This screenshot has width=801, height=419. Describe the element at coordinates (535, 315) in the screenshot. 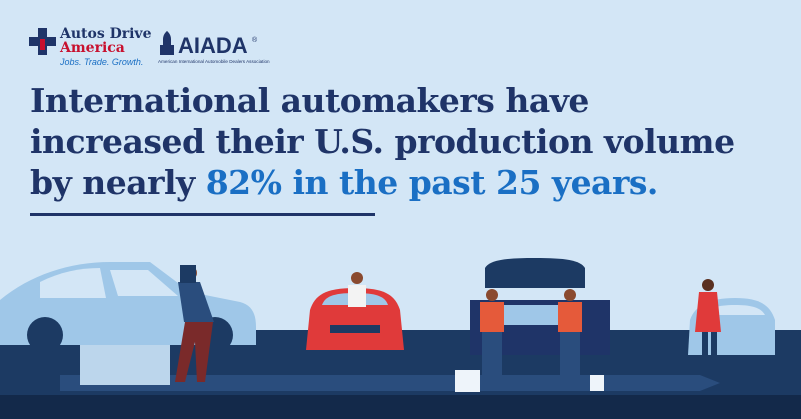

I see `car-engine` at that location.